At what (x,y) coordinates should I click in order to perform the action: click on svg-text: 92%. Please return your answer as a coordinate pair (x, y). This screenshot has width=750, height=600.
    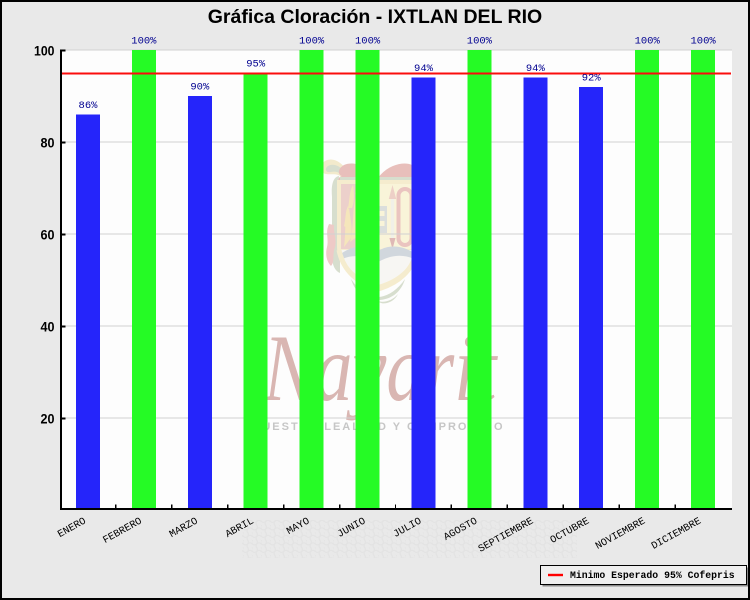
    Looking at the image, I should click on (592, 78).